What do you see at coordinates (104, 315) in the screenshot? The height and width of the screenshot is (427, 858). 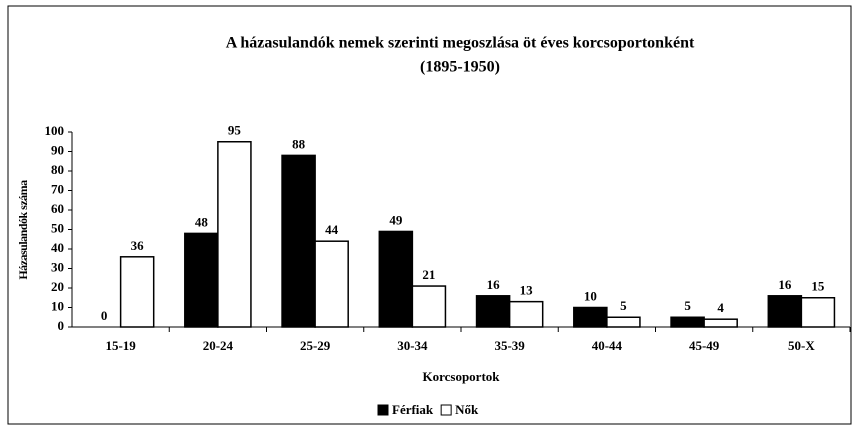 I see `value-label: 0` at bounding box center [104, 315].